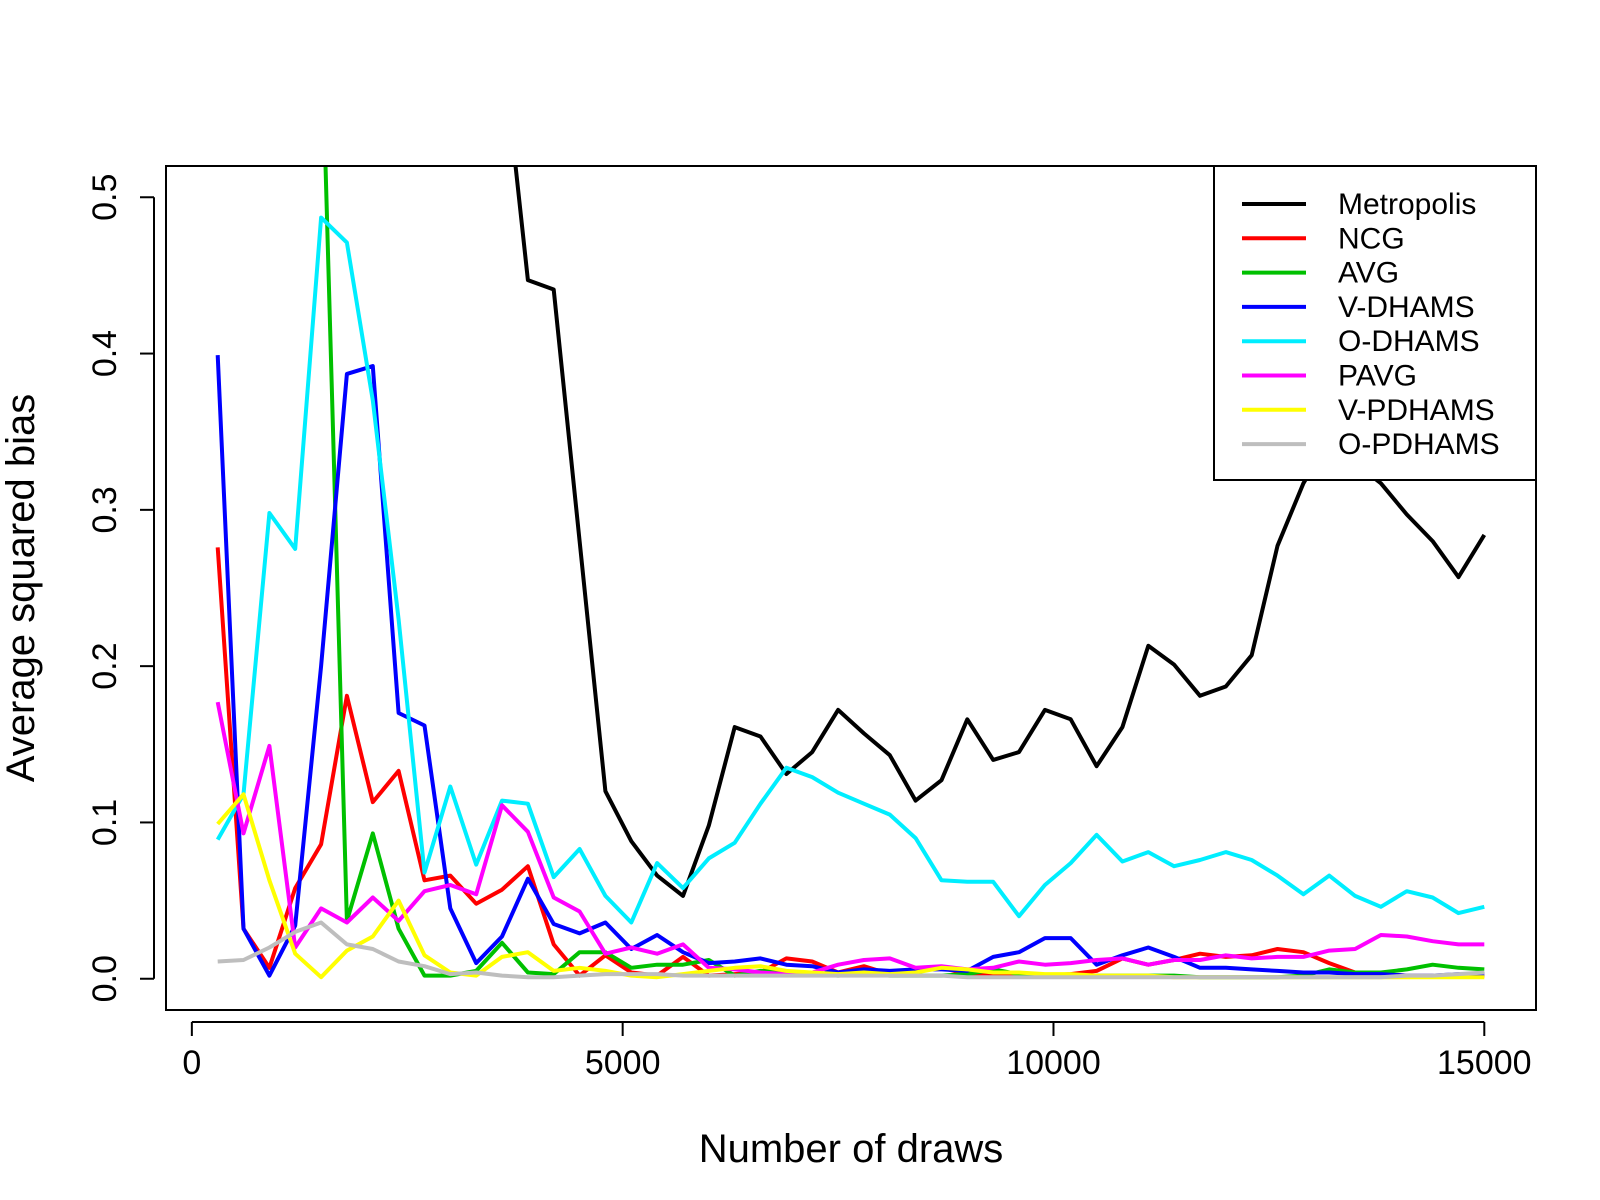 The width and height of the screenshot is (1600, 1200). I want to click on series-line-o-pdhams, so click(851, 950).